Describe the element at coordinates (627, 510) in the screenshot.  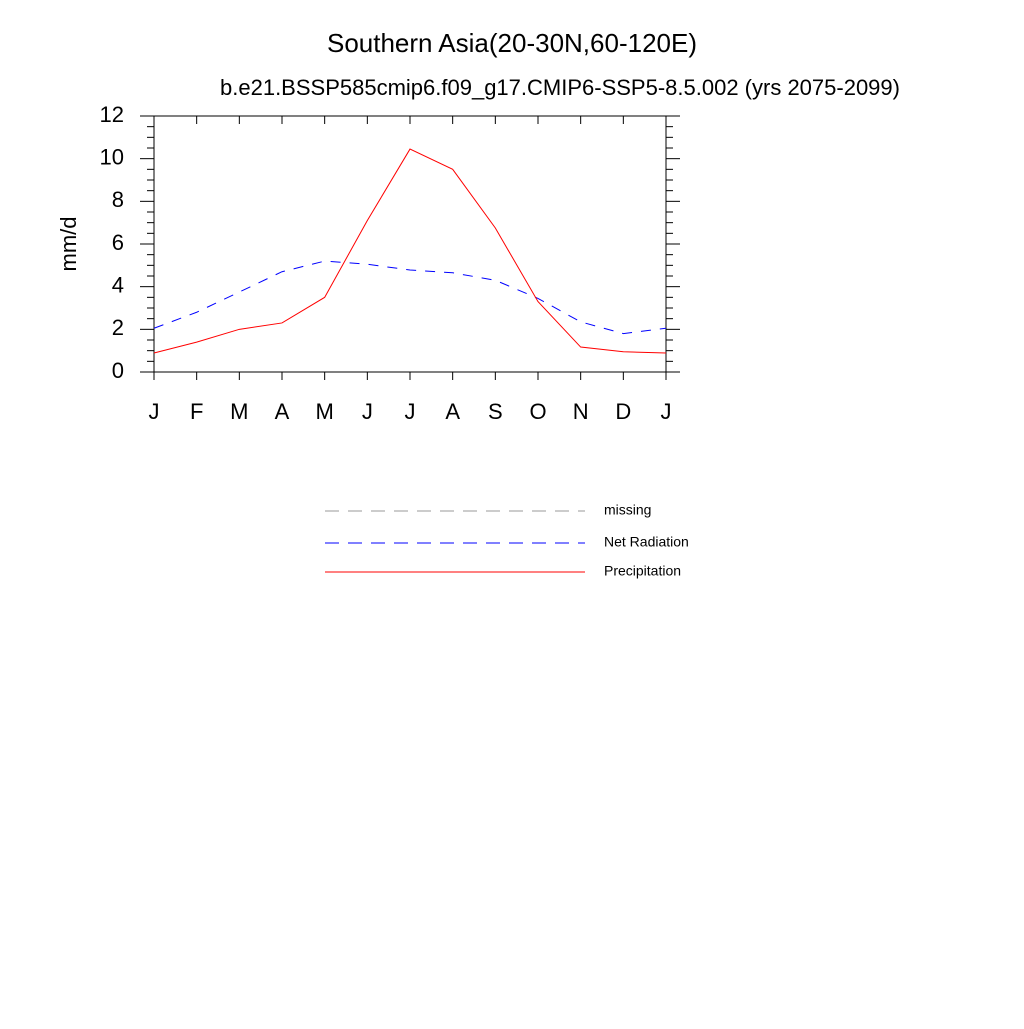
I see `legend-label: missing` at that location.